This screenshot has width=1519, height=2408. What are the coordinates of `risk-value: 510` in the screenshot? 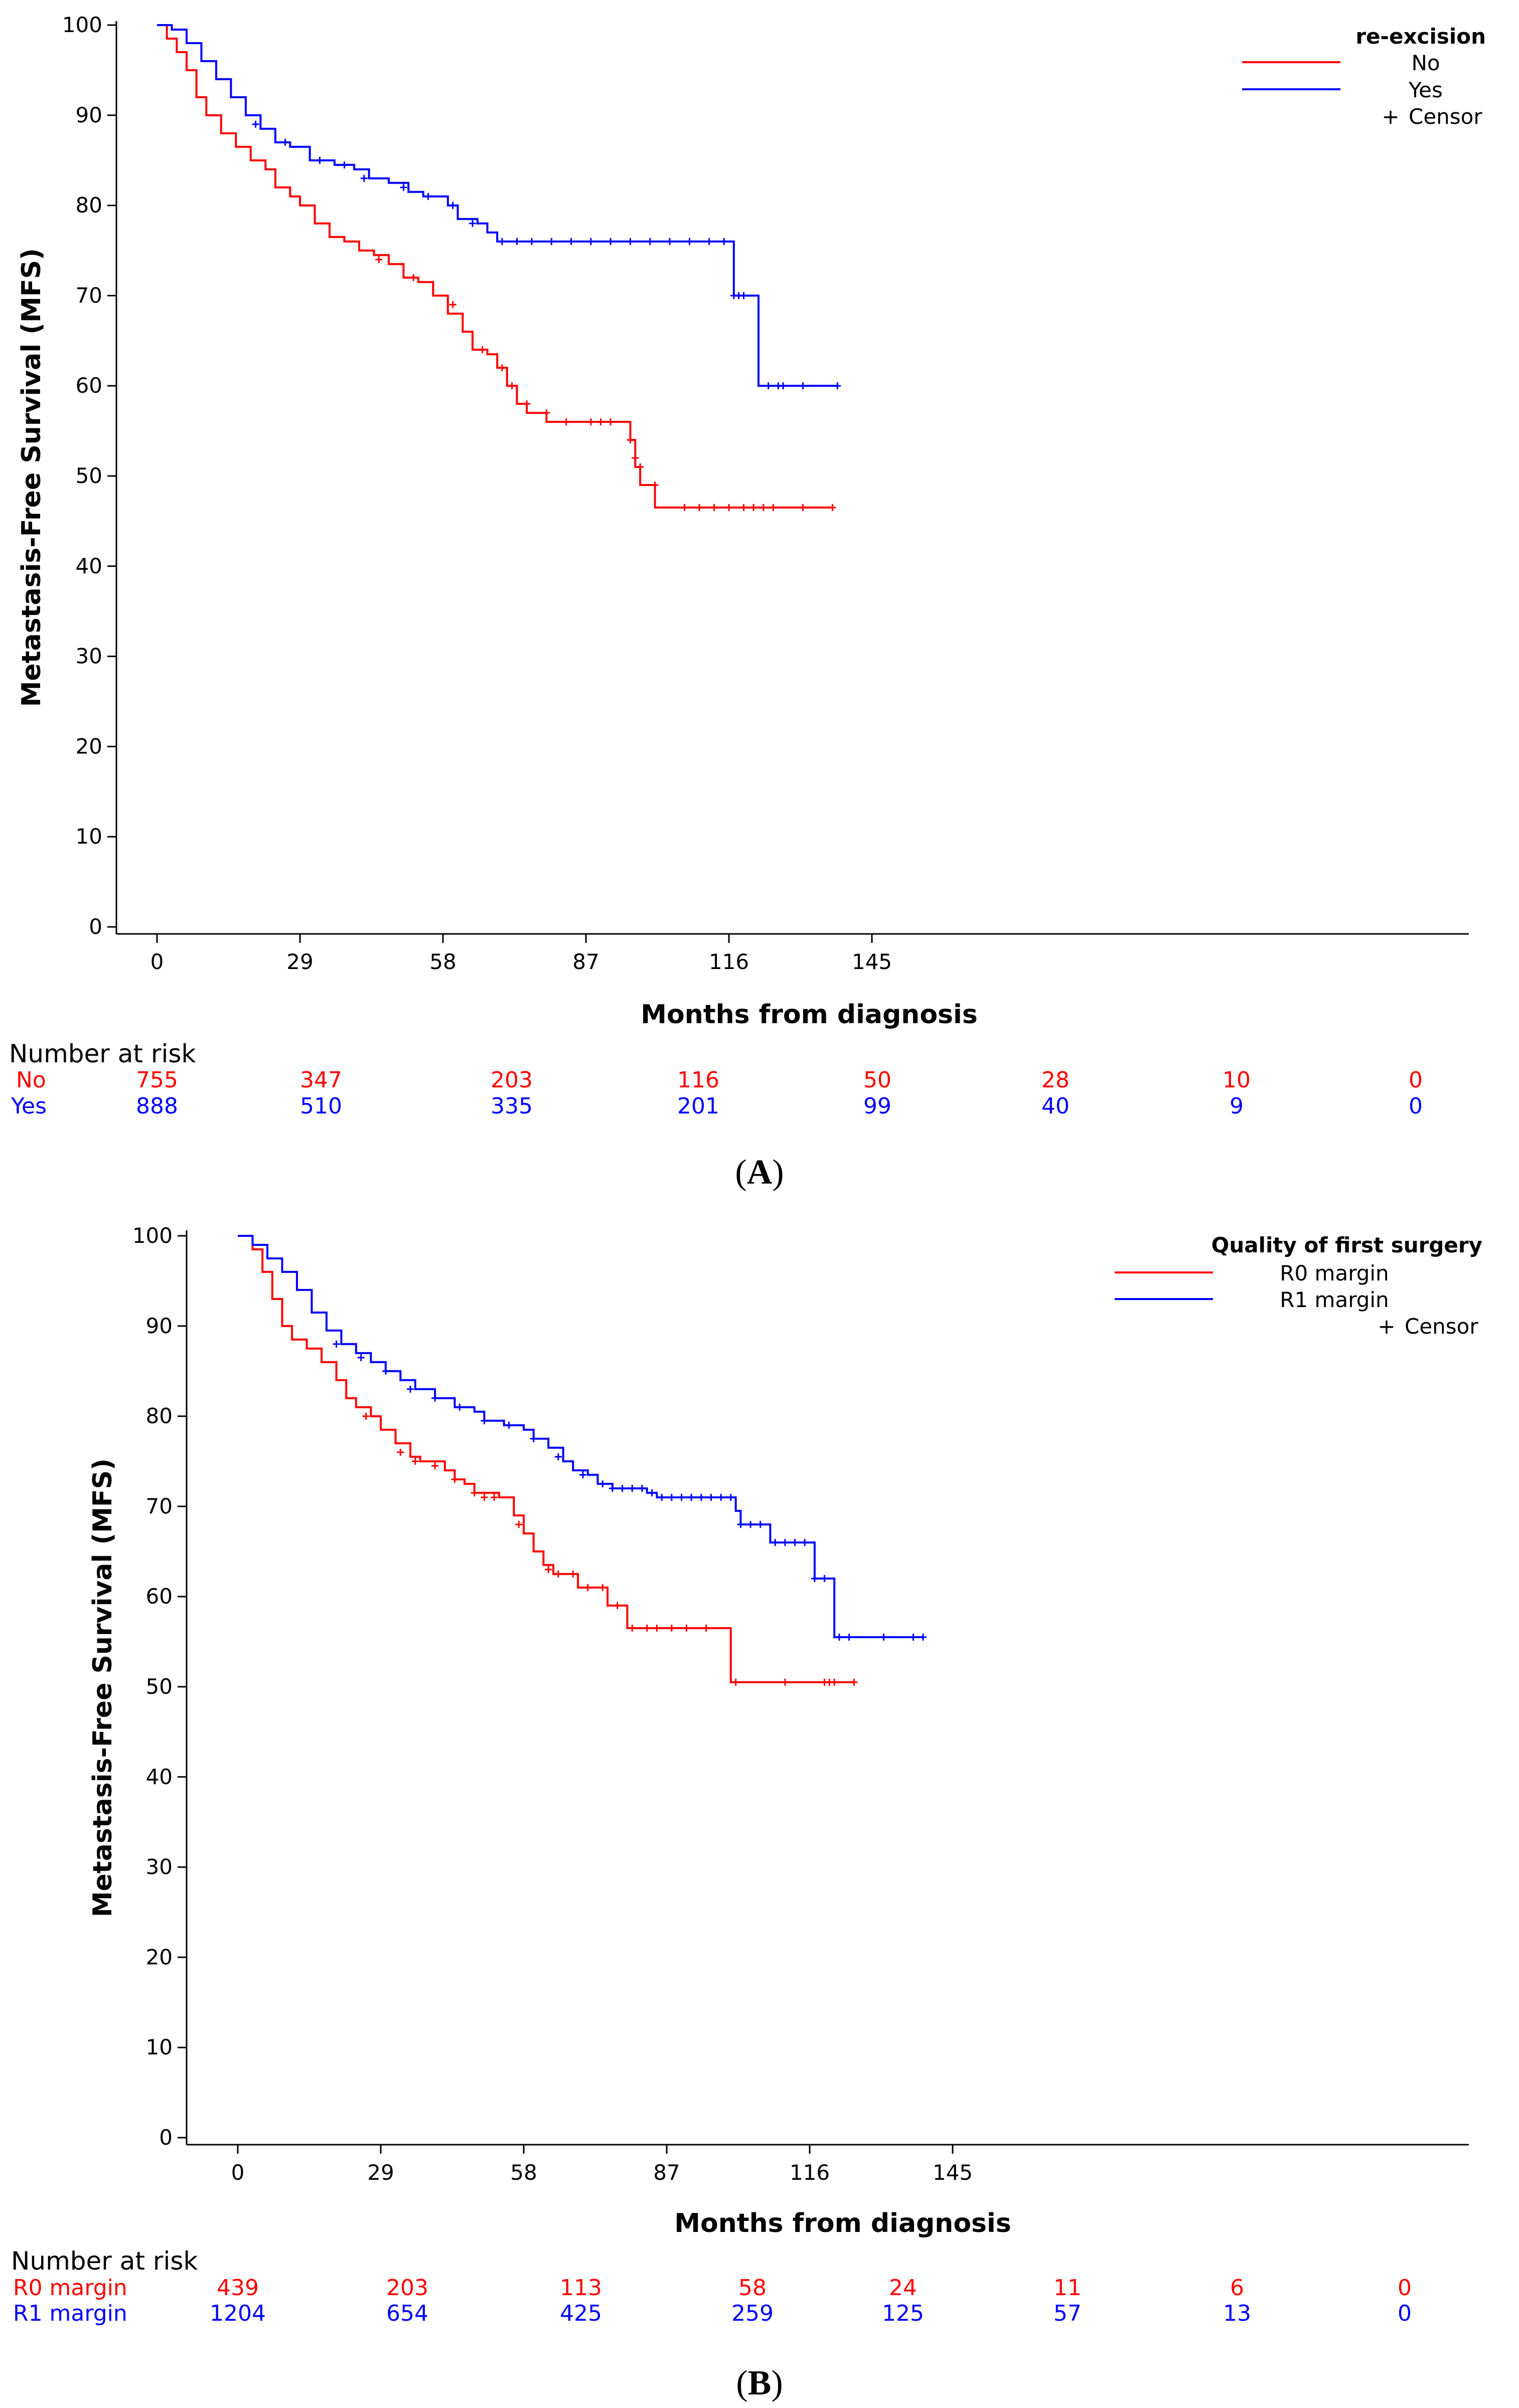 It's located at (321, 1106).